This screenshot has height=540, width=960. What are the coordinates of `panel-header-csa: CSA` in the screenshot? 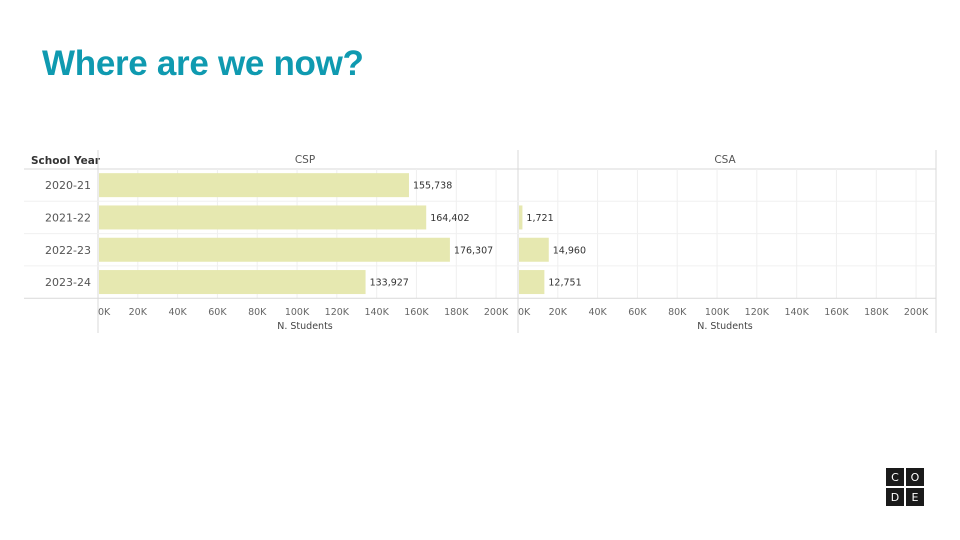 It's located at (725, 160).